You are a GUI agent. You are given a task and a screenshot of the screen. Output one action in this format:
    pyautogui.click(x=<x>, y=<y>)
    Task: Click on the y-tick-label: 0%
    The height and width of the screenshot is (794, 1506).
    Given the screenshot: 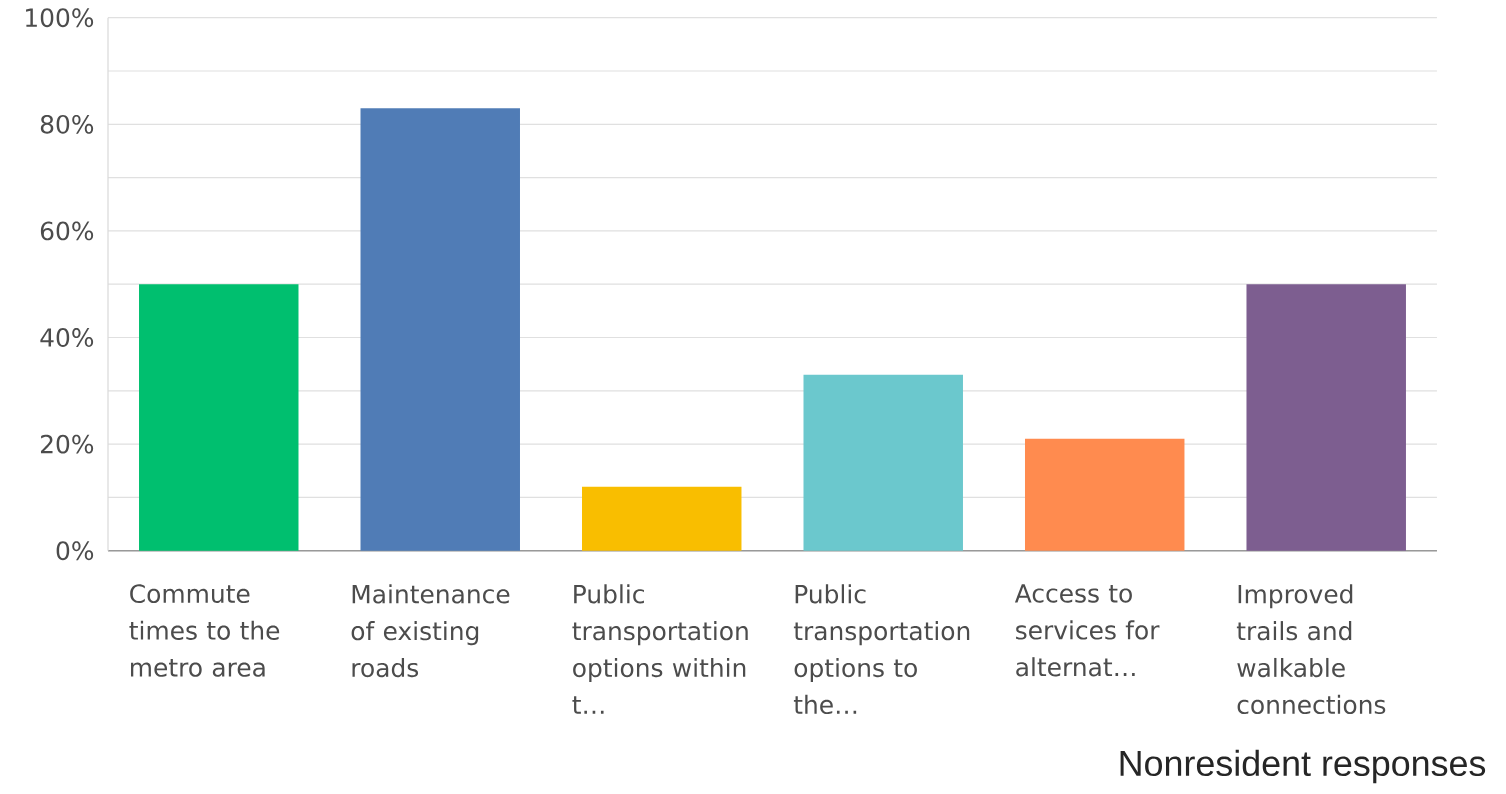 What is the action you would take?
    pyautogui.click(x=75, y=551)
    